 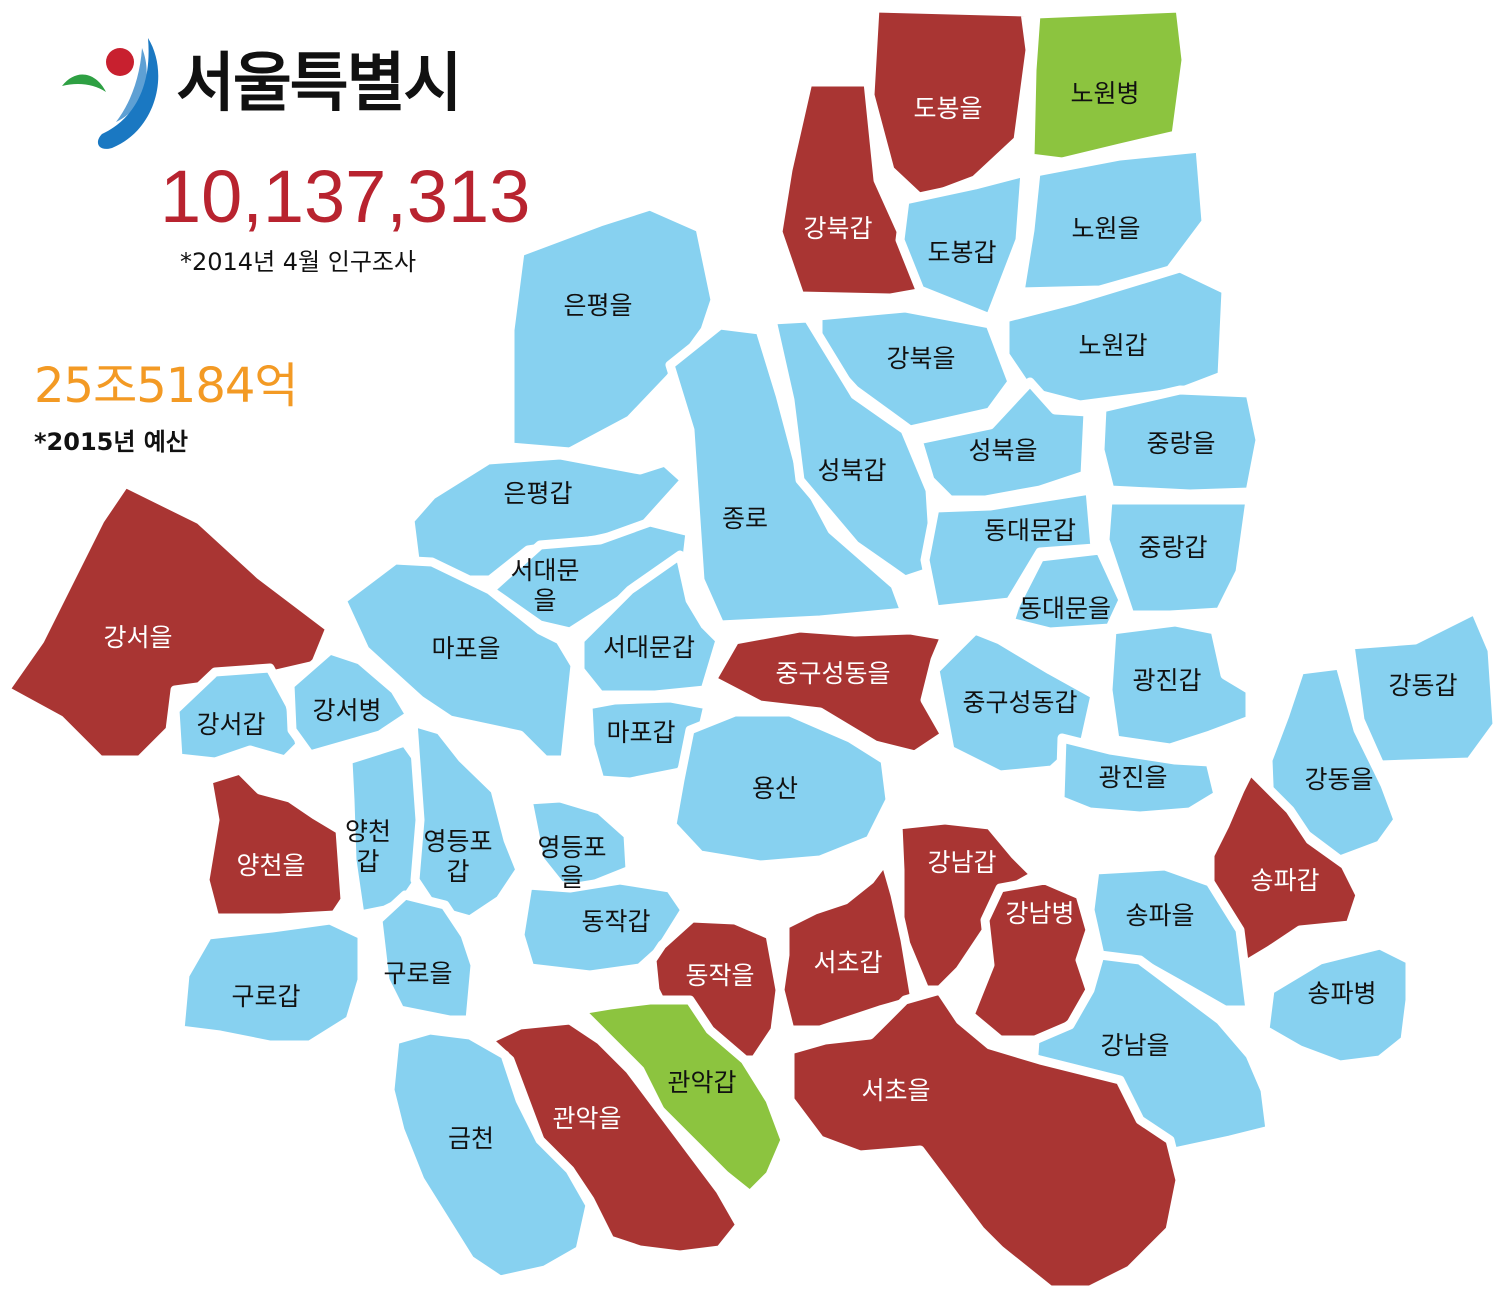 I want to click on district-label-songpa-byeong: 송파병, so click(x=1341, y=993).